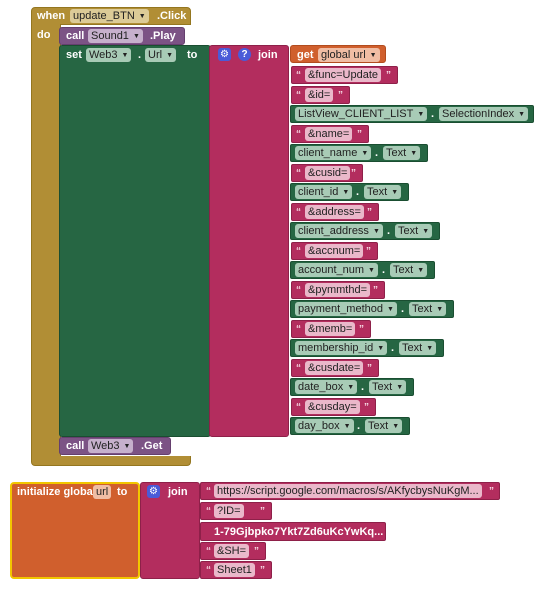 The width and height of the screenshot is (544, 602). I want to click on init-join-label: join, so click(178, 492).